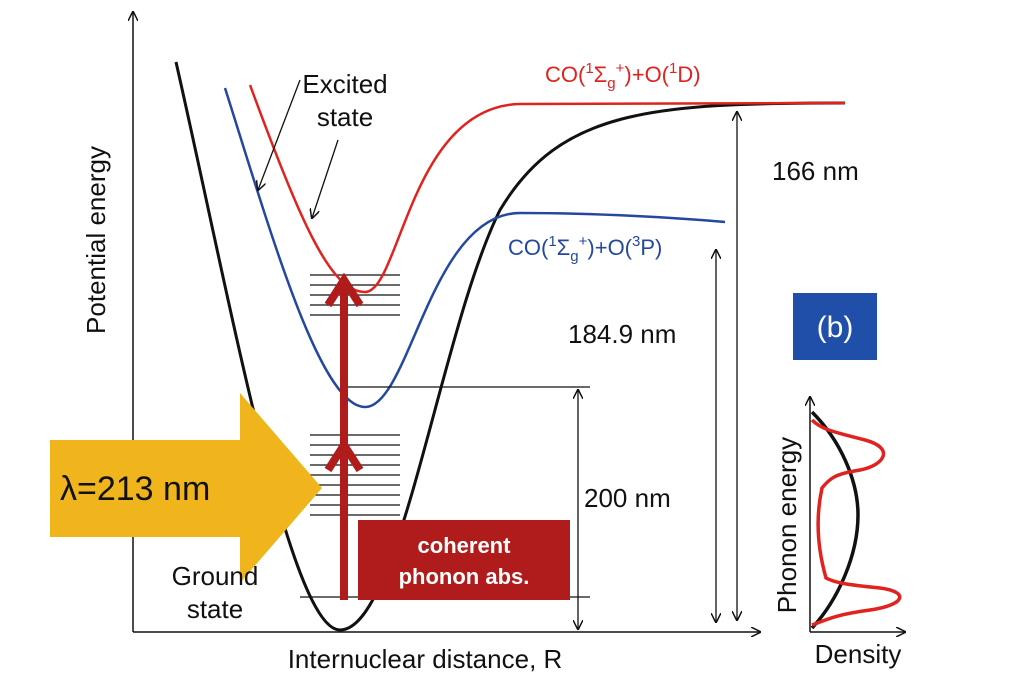 The width and height of the screenshot is (1024, 700). I want to click on inset-x-label: Density, so click(858, 654).